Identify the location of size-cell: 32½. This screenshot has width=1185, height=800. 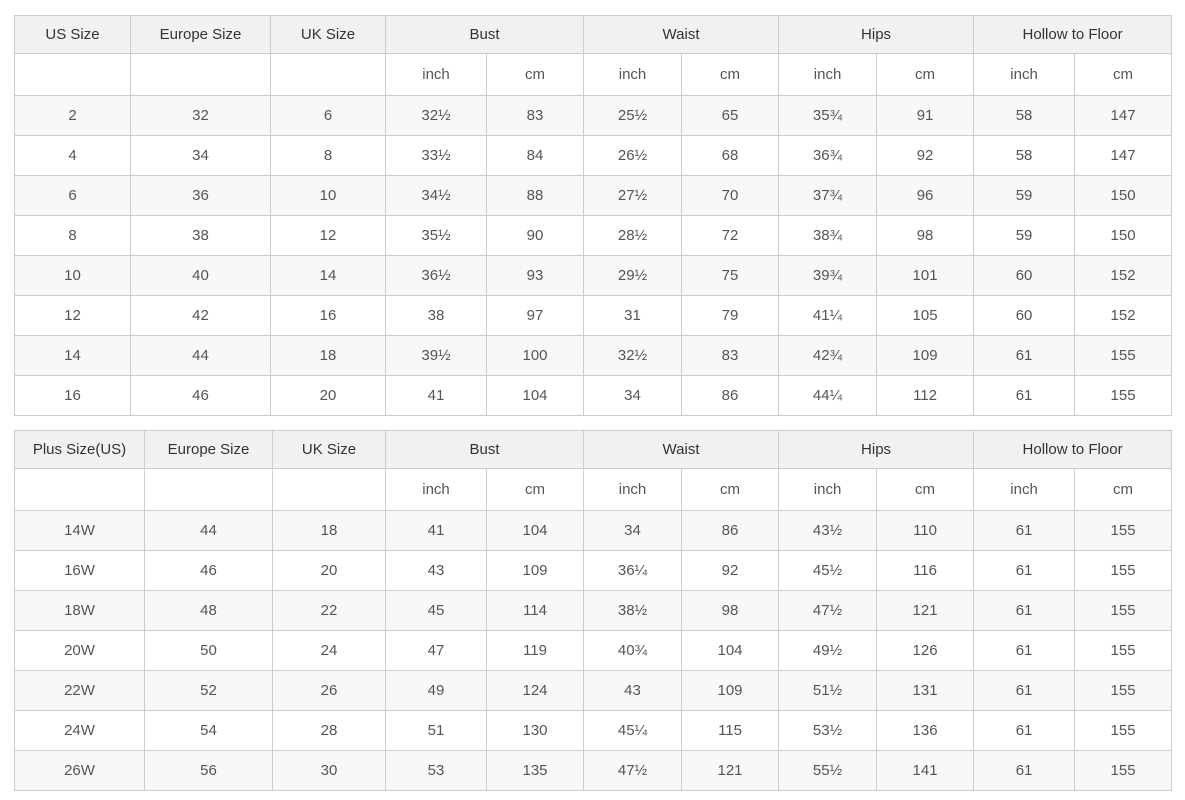
(436, 115).